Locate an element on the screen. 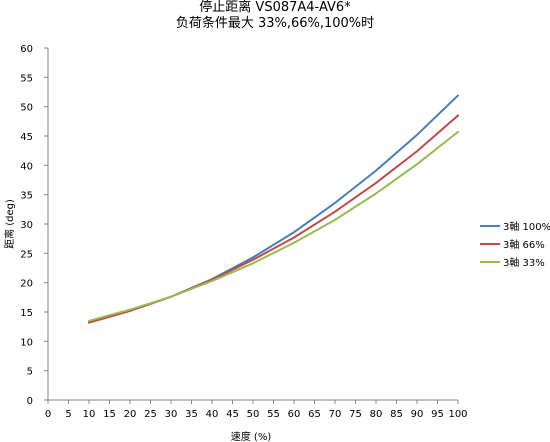 This screenshot has width=550, height=442. x-tick-label: 75 is located at coordinates (355, 414).